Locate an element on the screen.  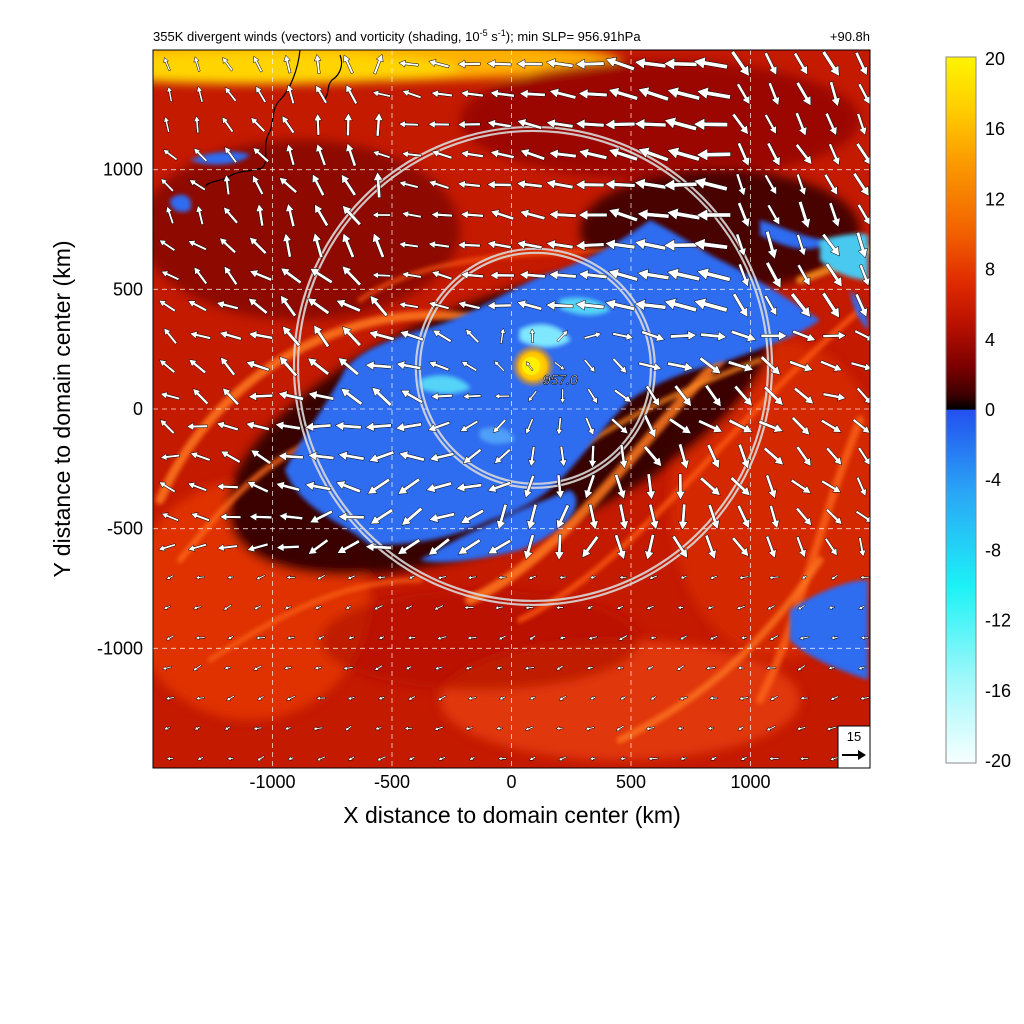
y-tick-label: 0 is located at coordinates (138, 409).